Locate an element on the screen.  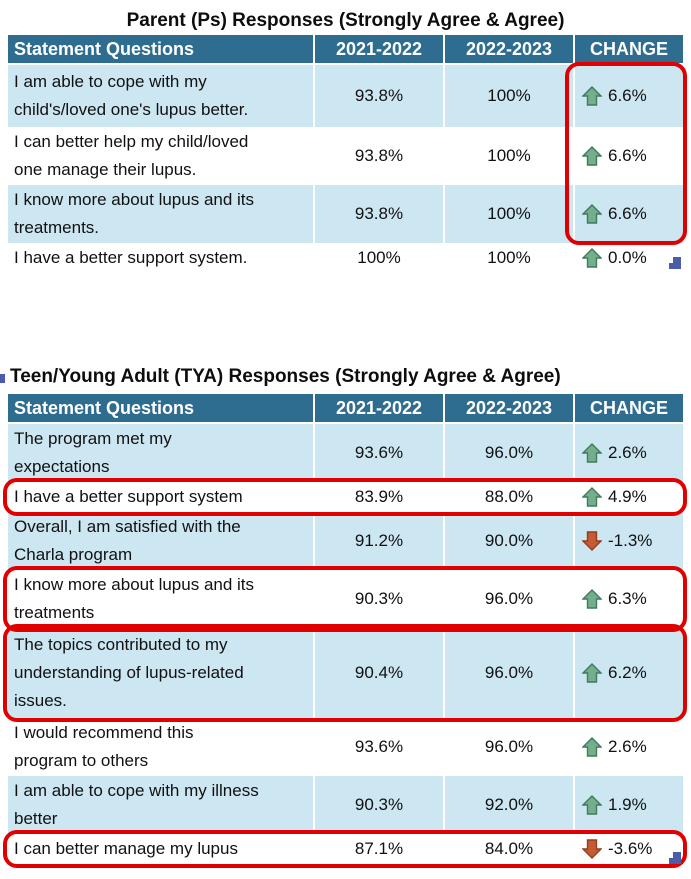
change-cell: 6.3% is located at coordinates (628, 599).